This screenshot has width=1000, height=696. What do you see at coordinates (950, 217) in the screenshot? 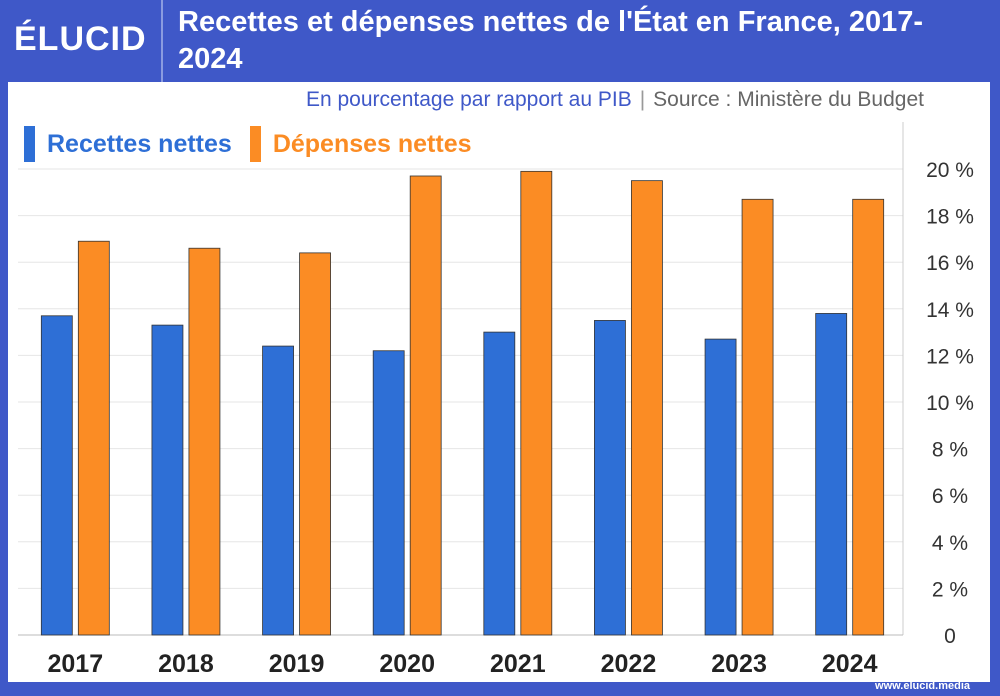
I see `y-tick-label: 18 %` at bounding box center [950, 217].